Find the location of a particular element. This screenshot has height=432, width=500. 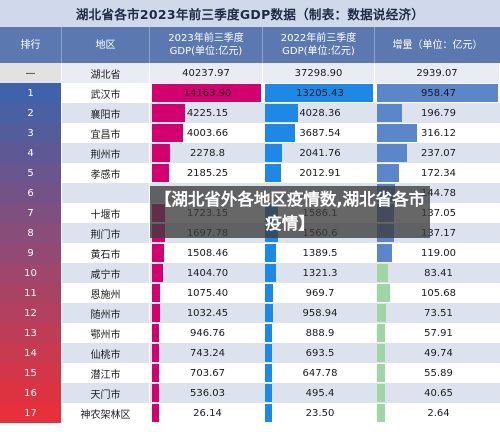

gdp2022-value: 888.9 is located at coordinates (320, 333).